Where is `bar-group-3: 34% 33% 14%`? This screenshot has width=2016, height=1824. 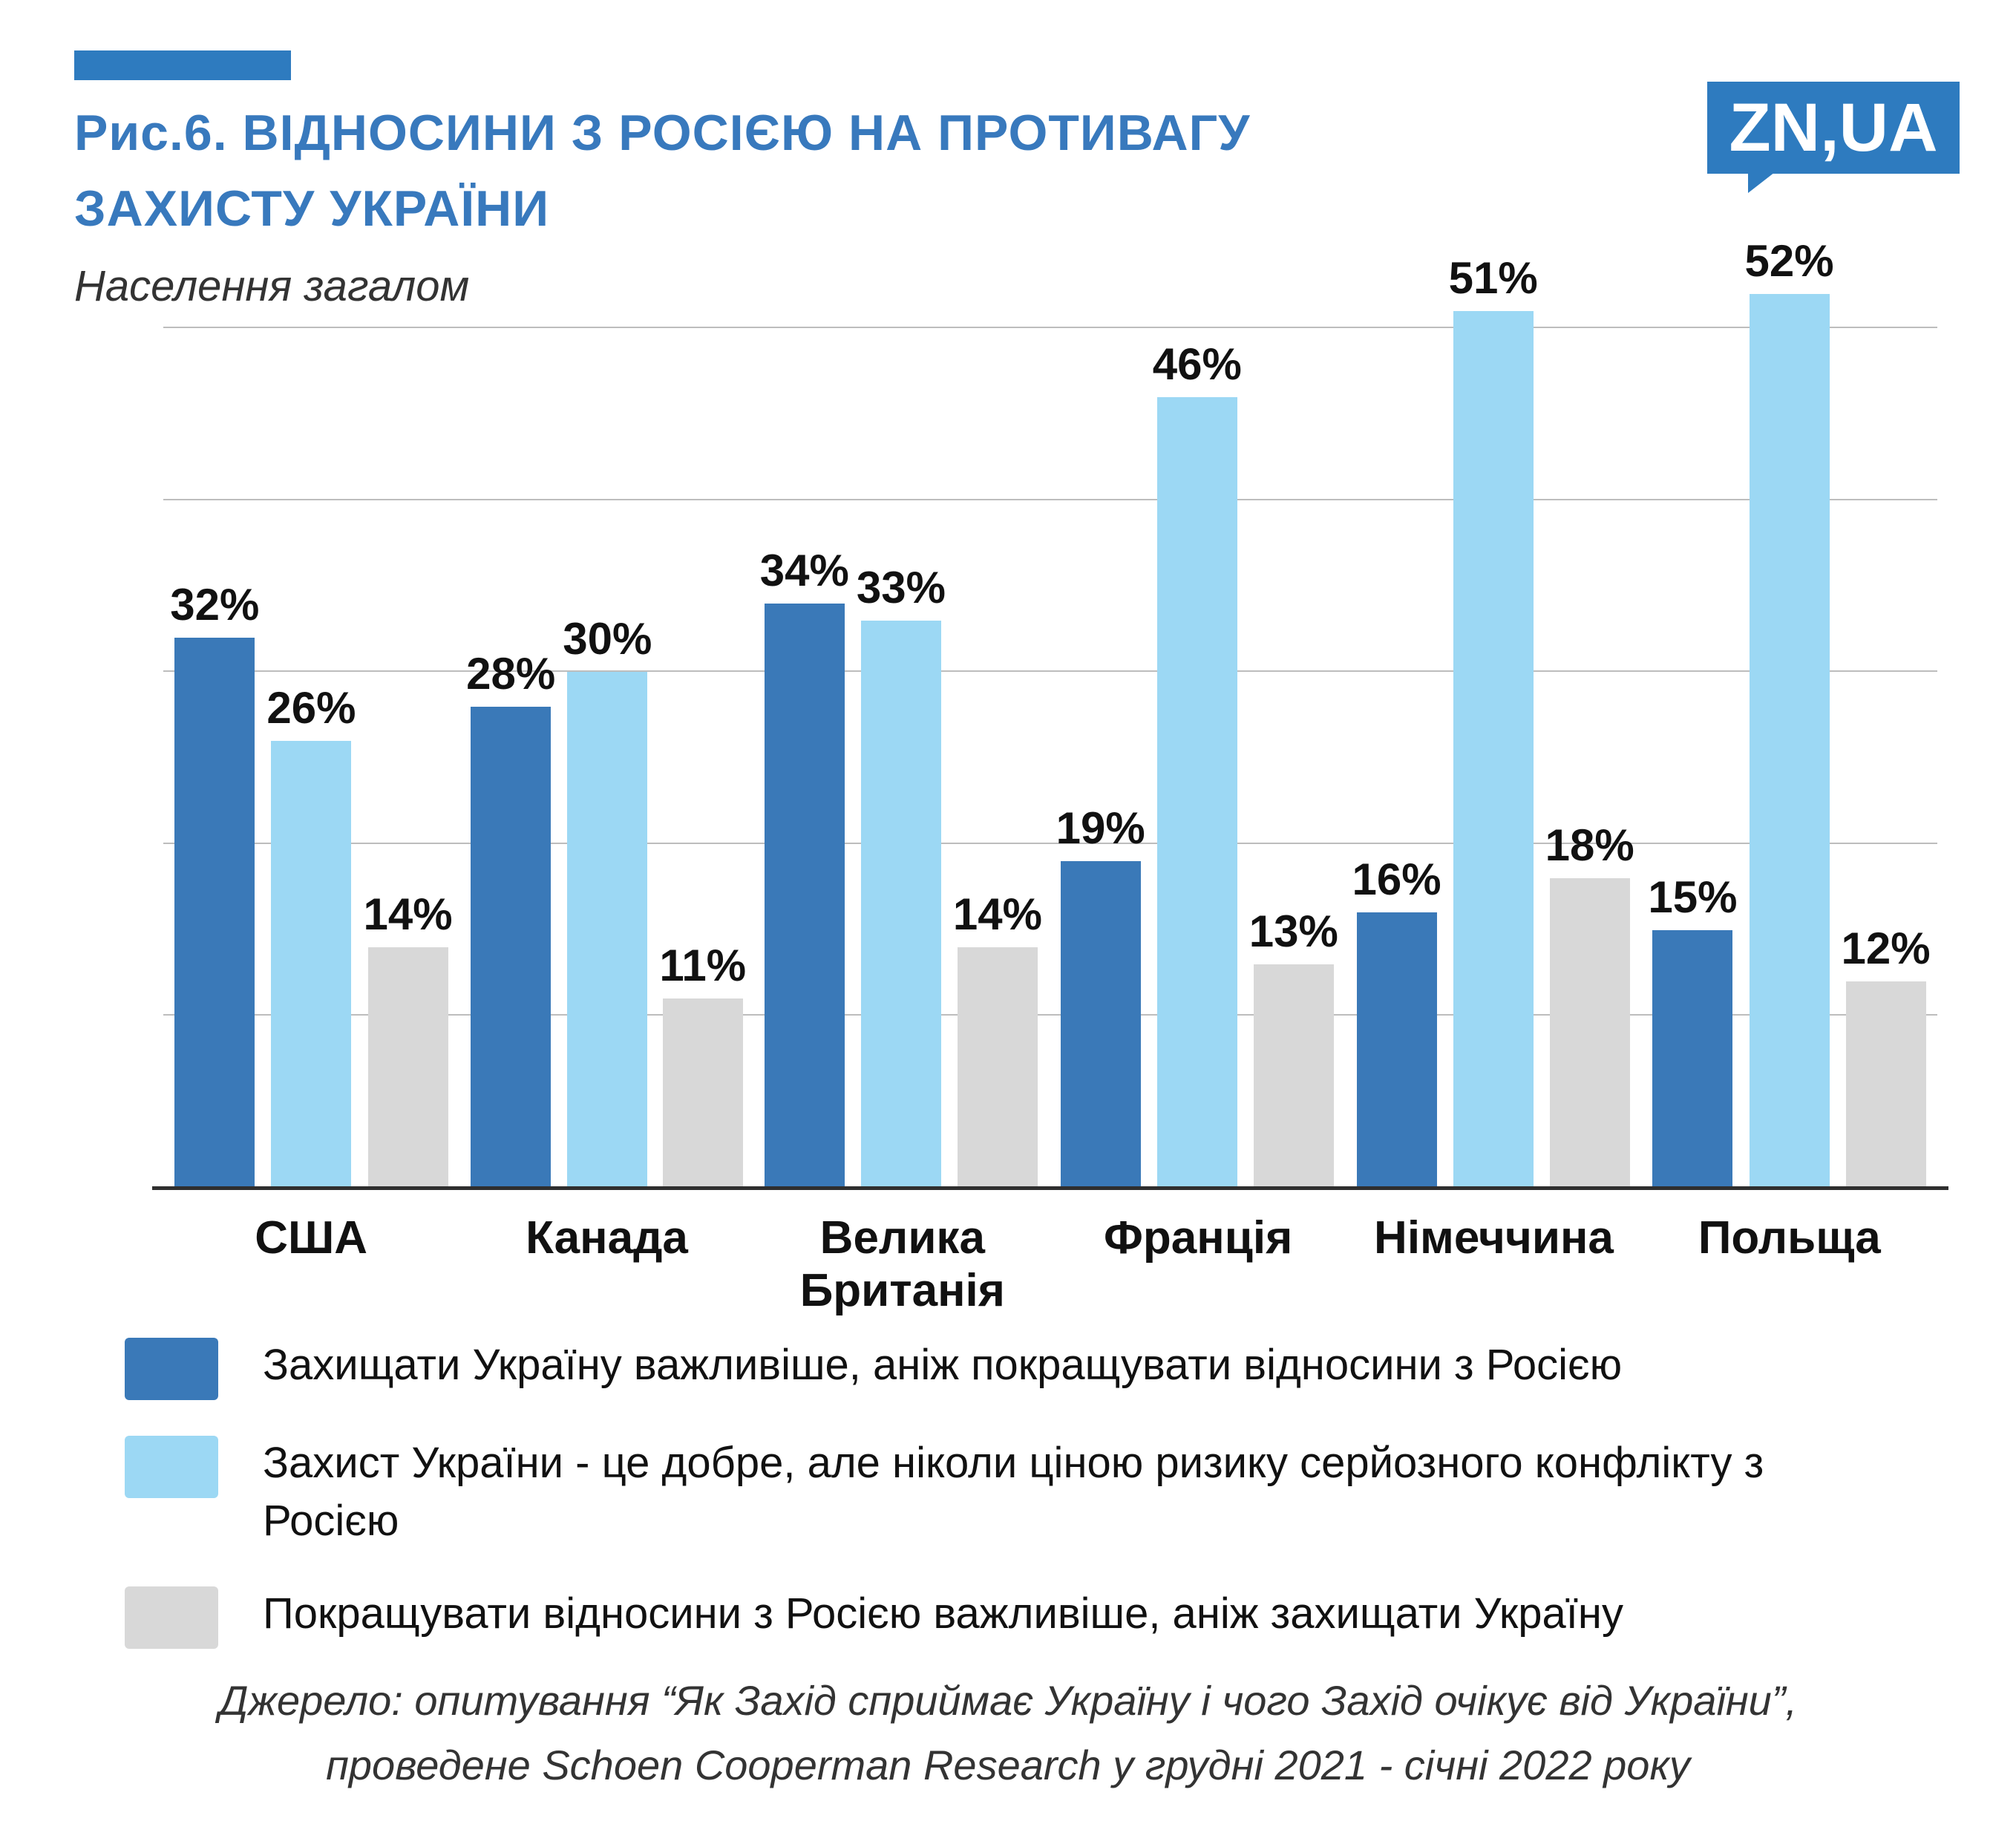 bar-group-3: 34% 33% 14% is located at coordinates (901, 698).